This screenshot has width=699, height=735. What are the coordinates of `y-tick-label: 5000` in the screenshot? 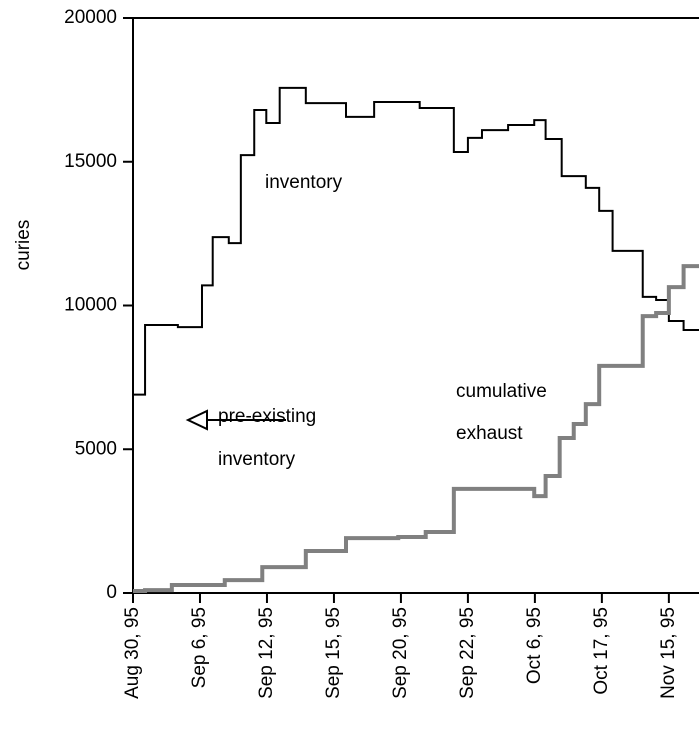 It's located at (96, 448).